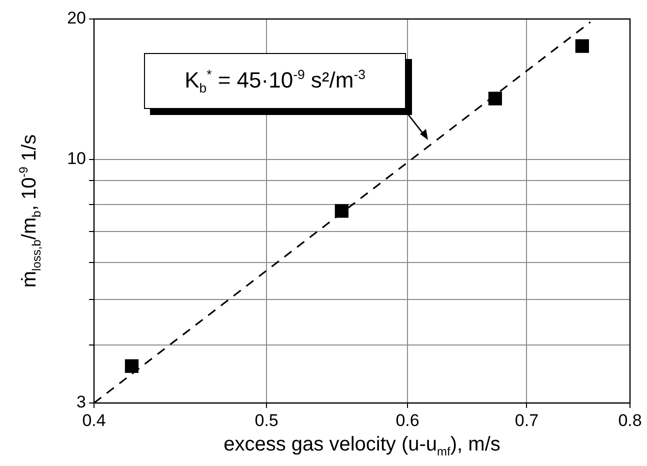  Describe the element at coordinates (266, 420) in the screenshot. I see `x-tick-label: 0.5` at that location.